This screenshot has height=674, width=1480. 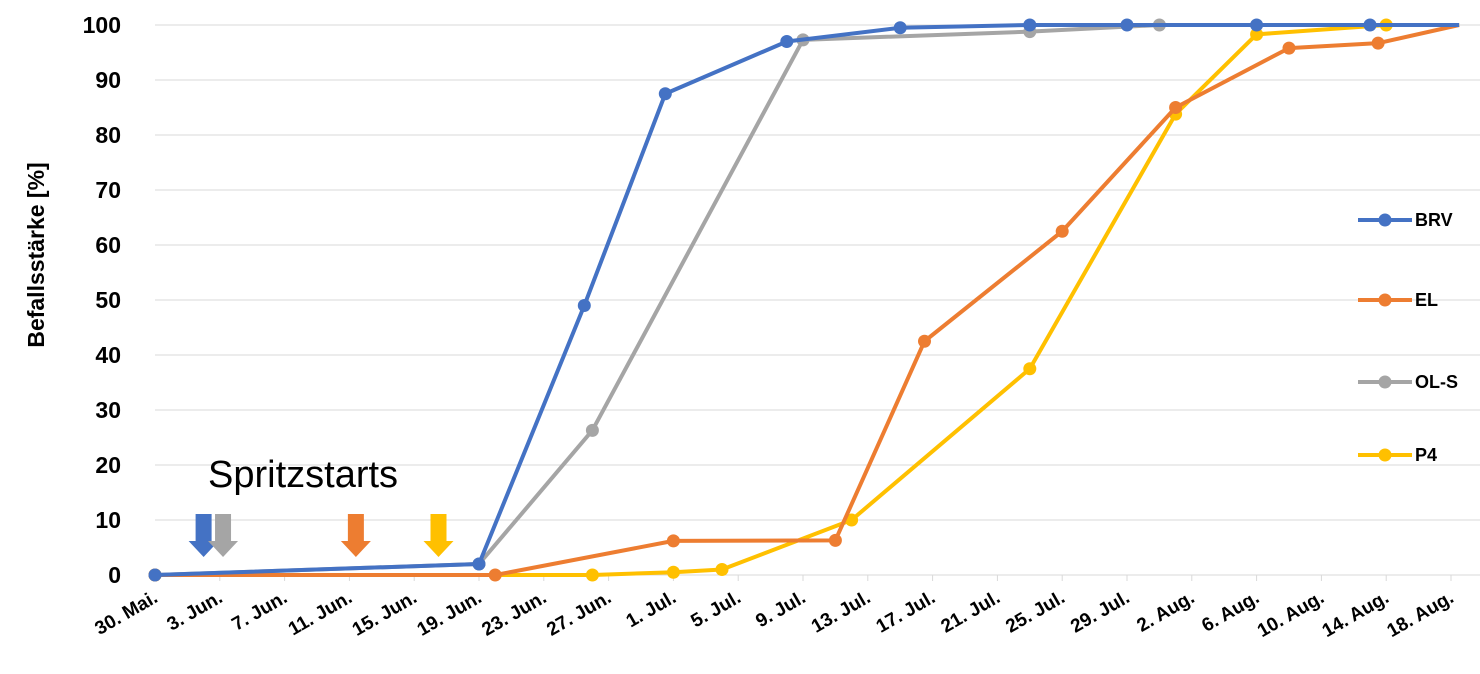 What do you see at coordinates (1436, 382) in the screenshot?
I see `legend-label: OL-S` at bounding box center [1436, 382].